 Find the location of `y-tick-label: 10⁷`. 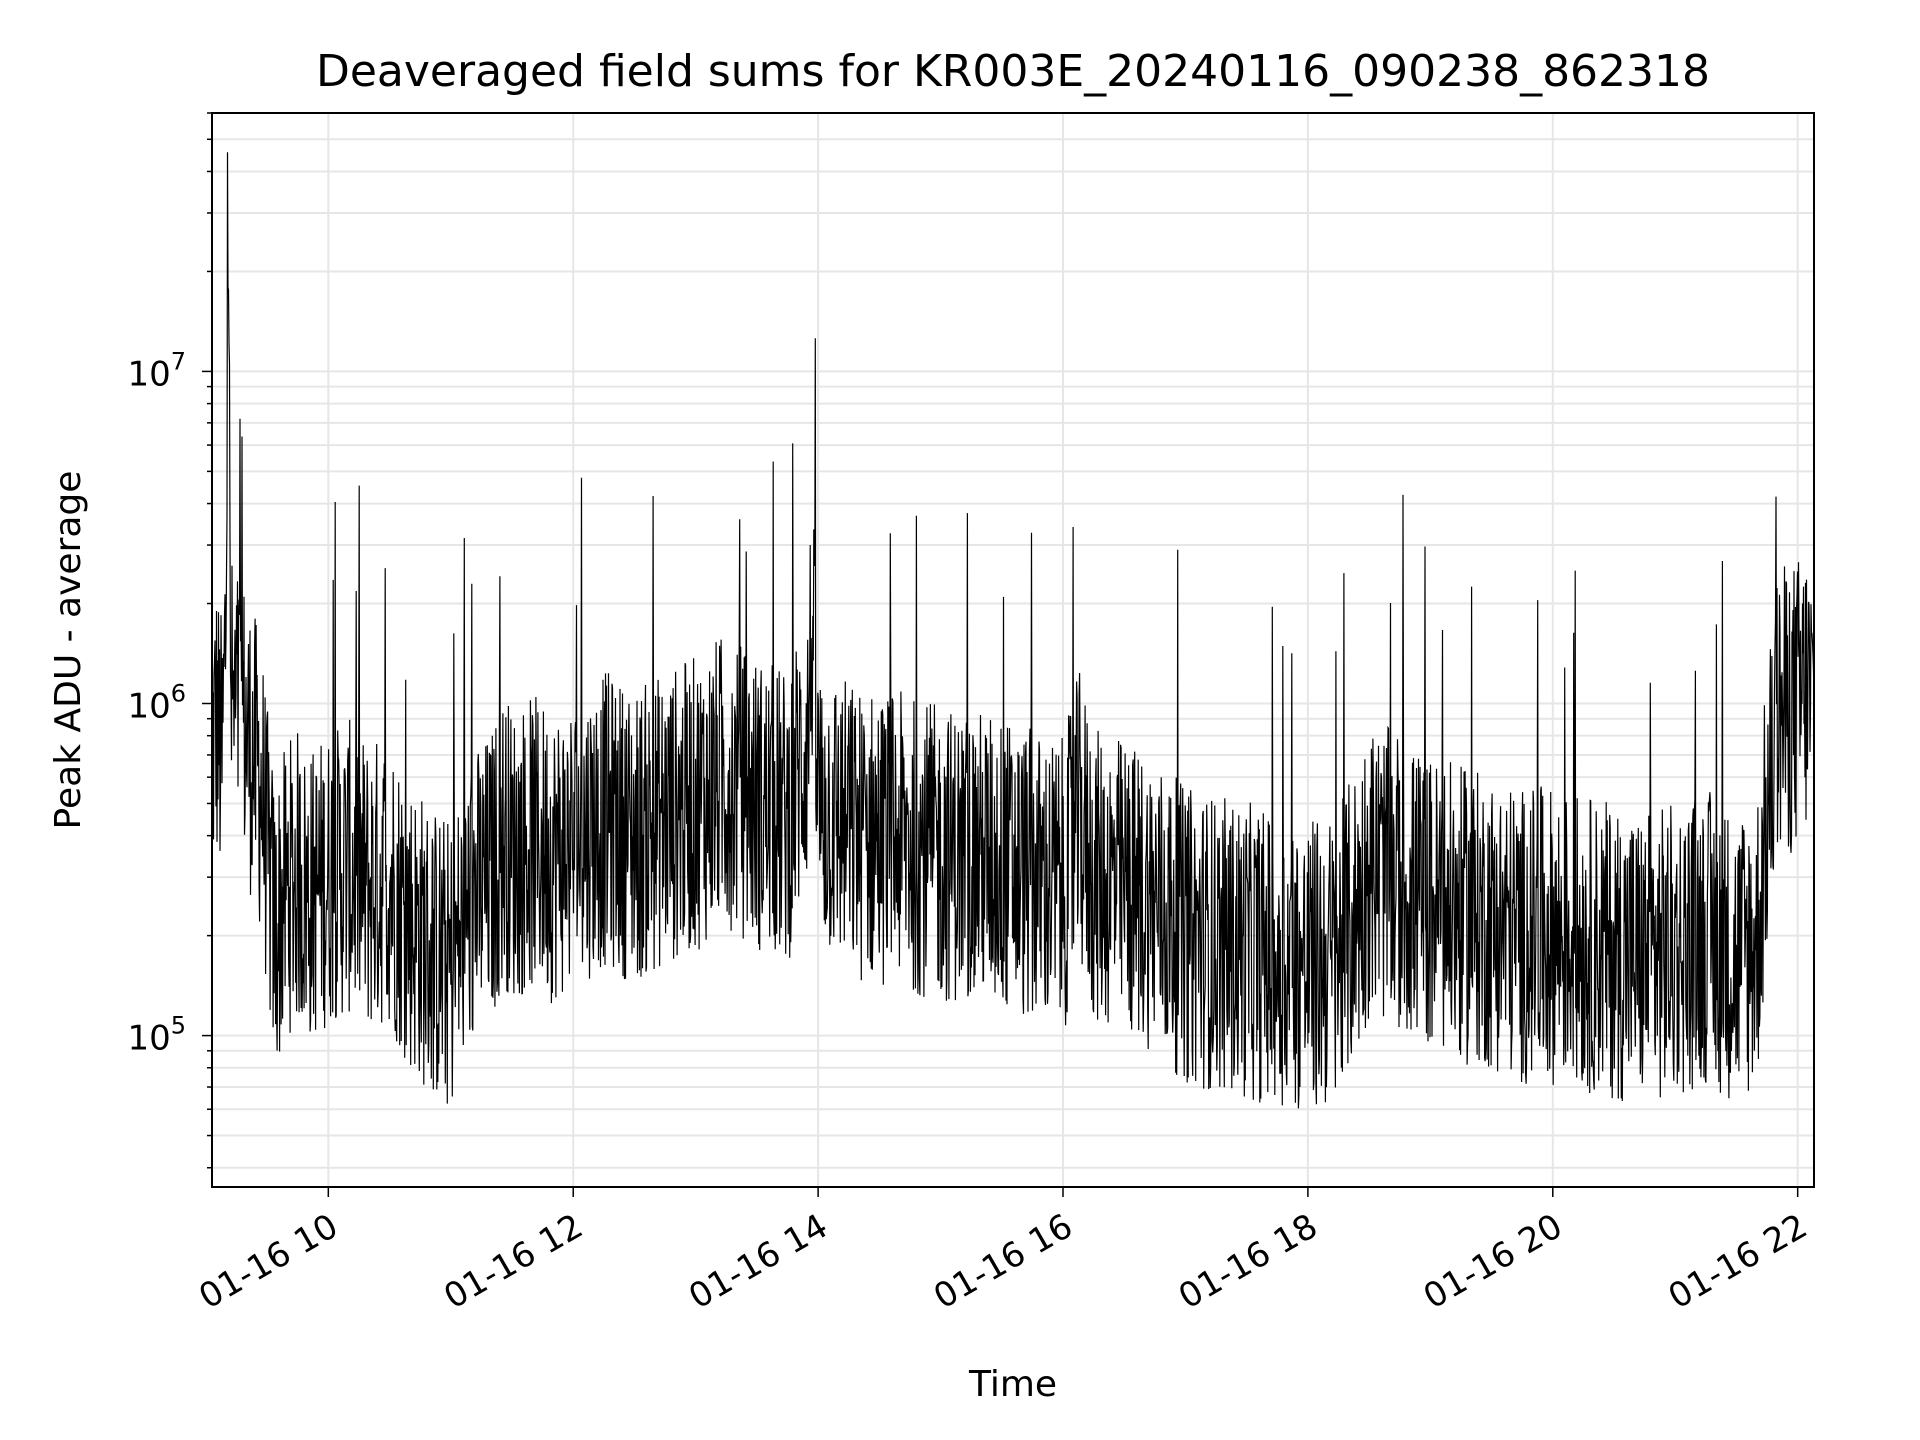

y-tick-label: 10⁷ is located at coordinates (156, 370).